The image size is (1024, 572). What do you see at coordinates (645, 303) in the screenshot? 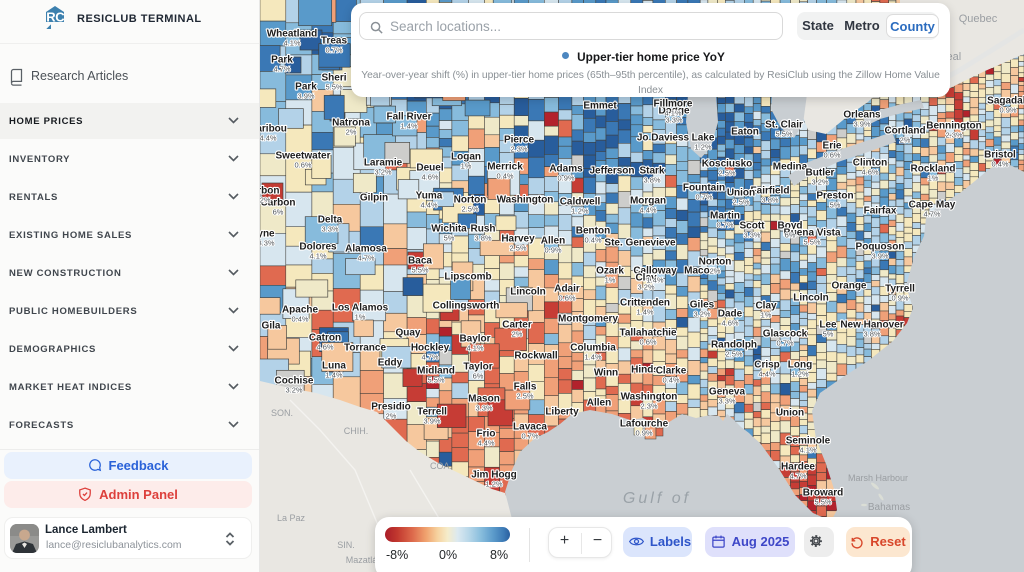
I see `svg-text: Crittenden` at bounding box center [645, 303].